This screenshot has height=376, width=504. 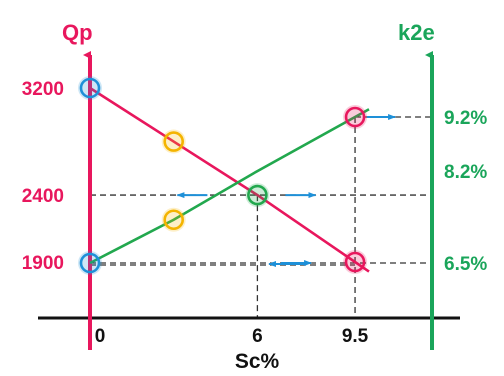 What do you see at coordinates (43, 263) in the screenshot?
I see `left-tick-1900: 1900` at bounding box center [43, 263].